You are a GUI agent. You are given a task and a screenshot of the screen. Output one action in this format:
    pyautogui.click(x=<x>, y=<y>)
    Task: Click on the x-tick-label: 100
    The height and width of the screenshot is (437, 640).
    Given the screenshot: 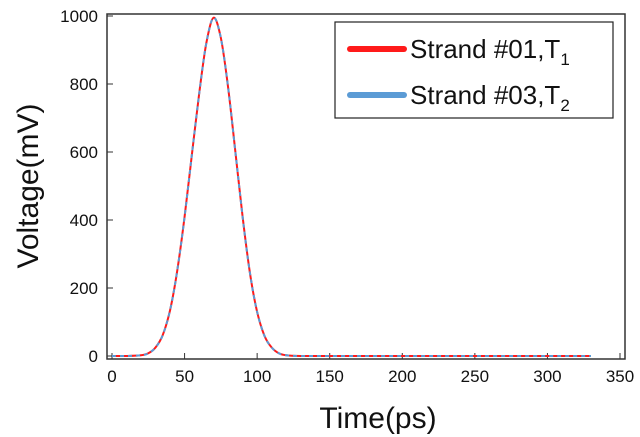 What is the action you would take?
    pyautogui.click(x=257, y=376)
    